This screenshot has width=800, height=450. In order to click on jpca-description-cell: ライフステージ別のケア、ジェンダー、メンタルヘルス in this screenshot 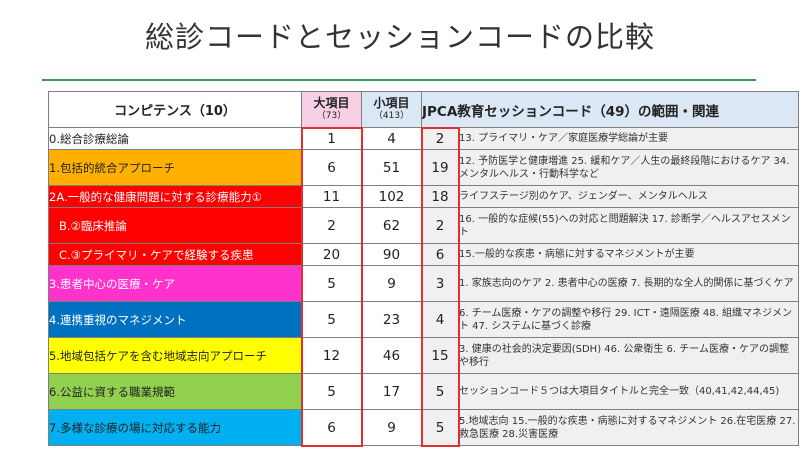, I will do `click(628, 196)`.